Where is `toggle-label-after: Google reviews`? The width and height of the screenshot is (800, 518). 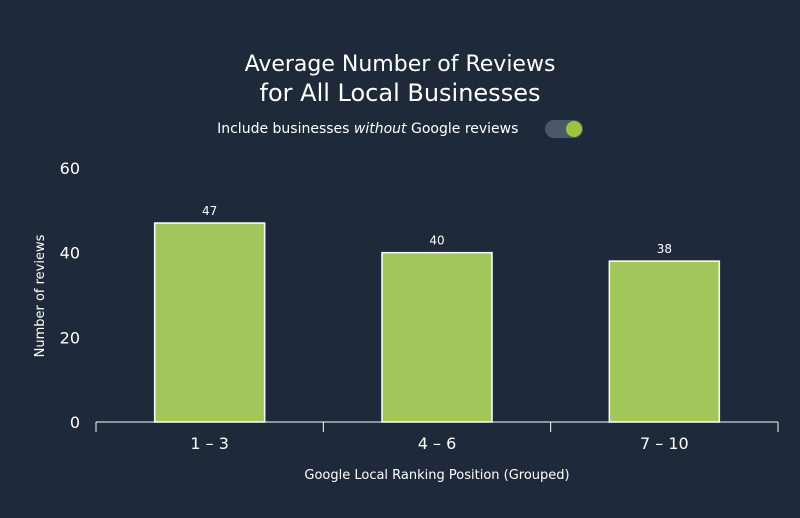
toggle-label-after: Google reviews is located at coordinates (462, 129).